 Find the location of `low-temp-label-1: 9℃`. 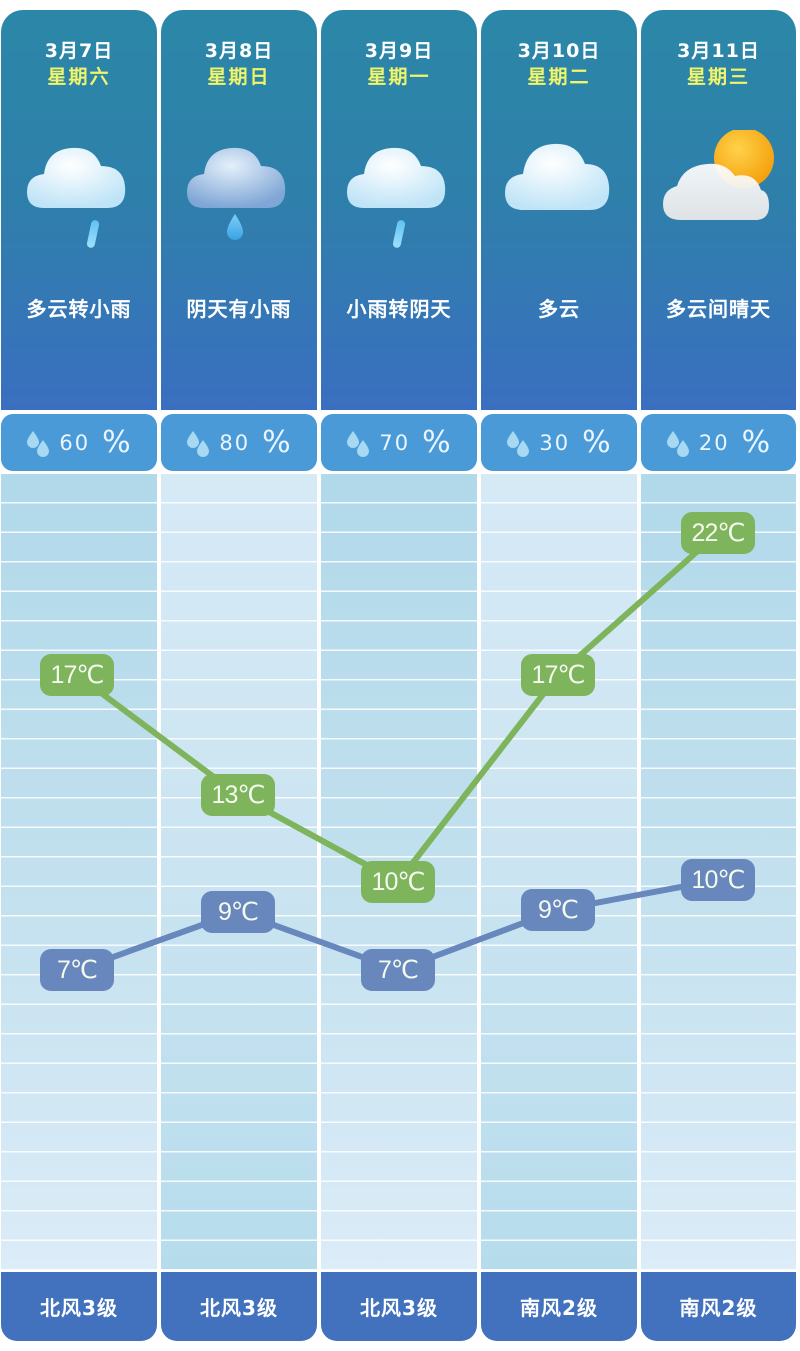

low-temp-label-1: 9℃ is located at coordinates (238, 912).